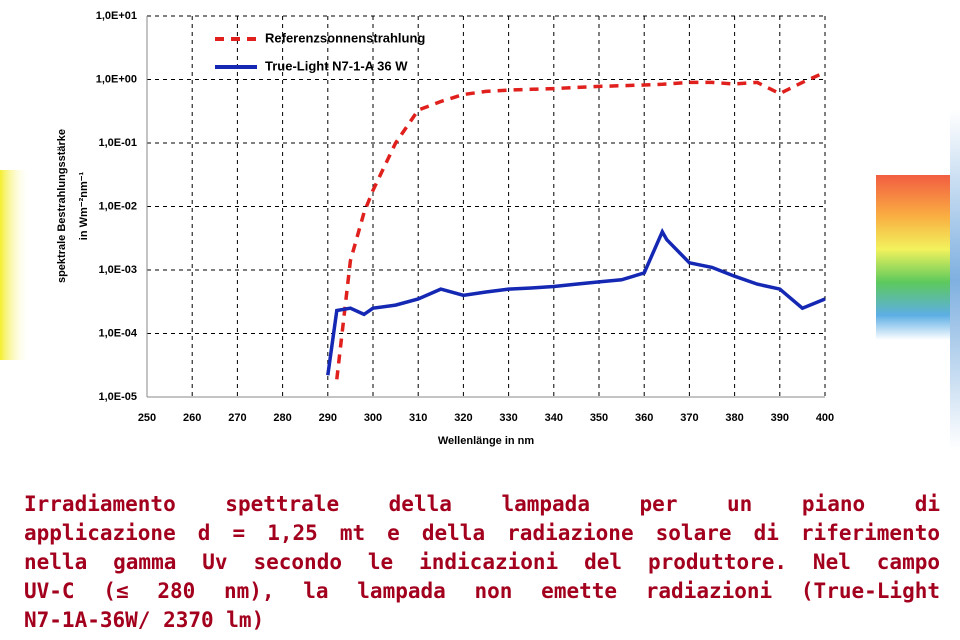 The image size is (960, 640). Describe the element at coordinates (237, 418) in the screenshot. I see `x-tick-label: 270` at that location.